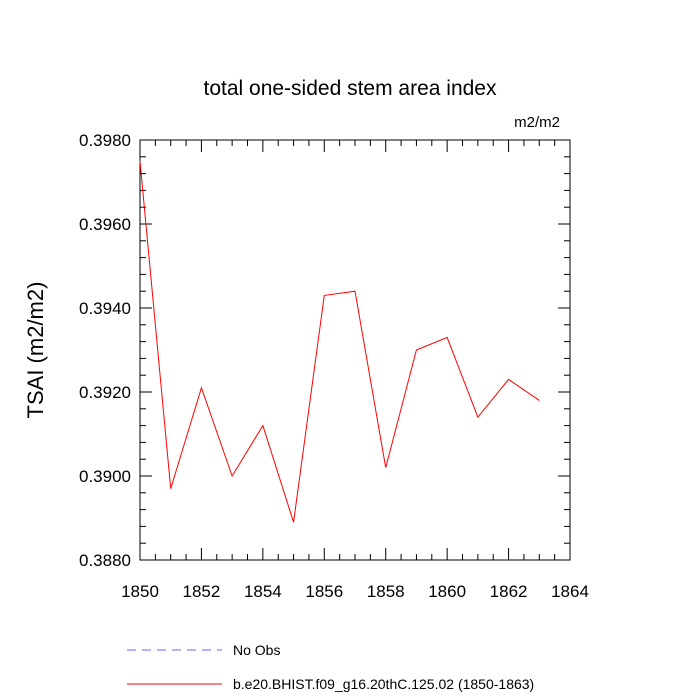  Describe the element at coordinates (509, 591) in the screenshot. I see `x-tick-label: 1862` at that location.